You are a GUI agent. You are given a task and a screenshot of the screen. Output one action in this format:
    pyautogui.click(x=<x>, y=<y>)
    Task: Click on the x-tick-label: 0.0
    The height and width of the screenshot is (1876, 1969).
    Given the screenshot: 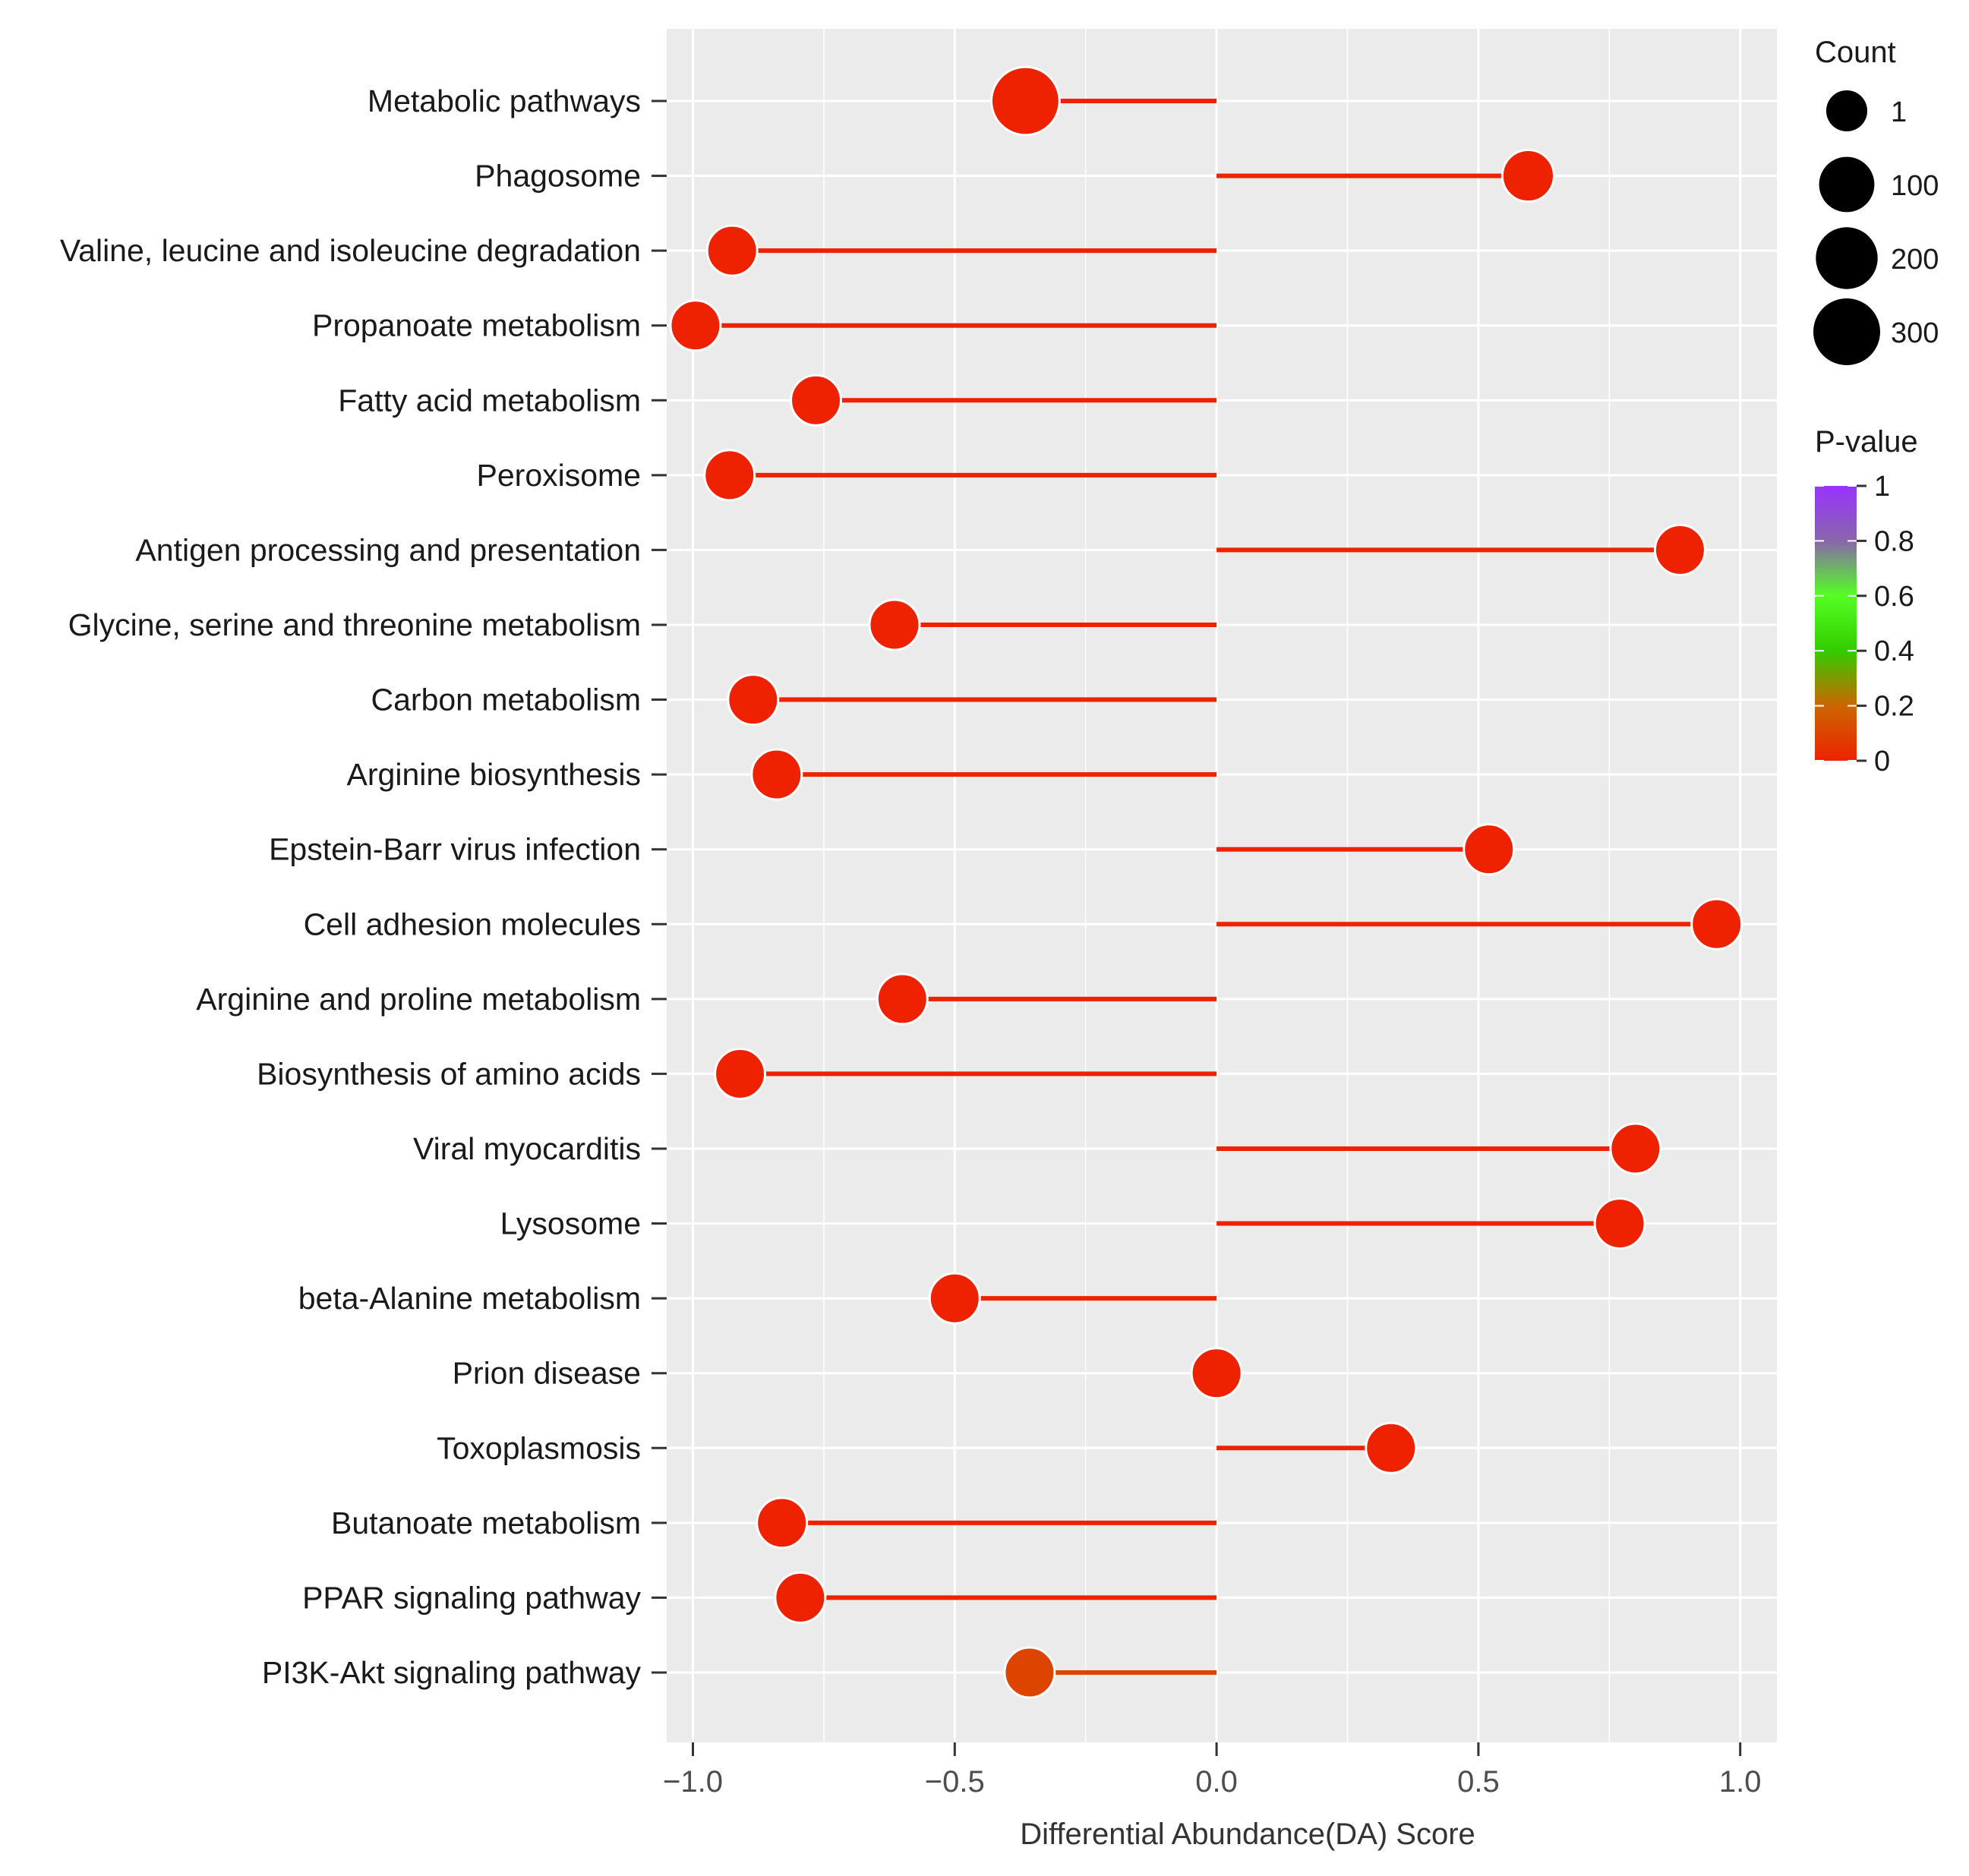 What is the action you would take?
    pyautogui.click(x=1216, y=1782)
    